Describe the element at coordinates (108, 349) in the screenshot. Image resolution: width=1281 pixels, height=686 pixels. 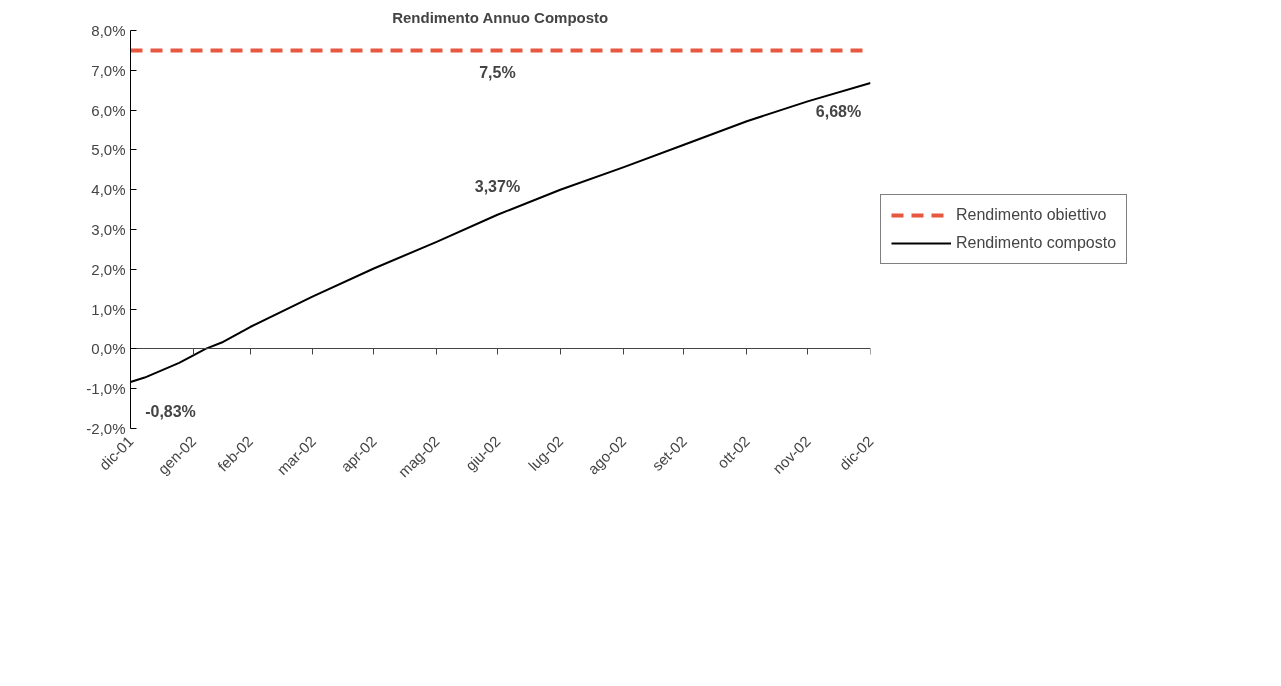
I see `y-tick-label: 0,0%` at that location.